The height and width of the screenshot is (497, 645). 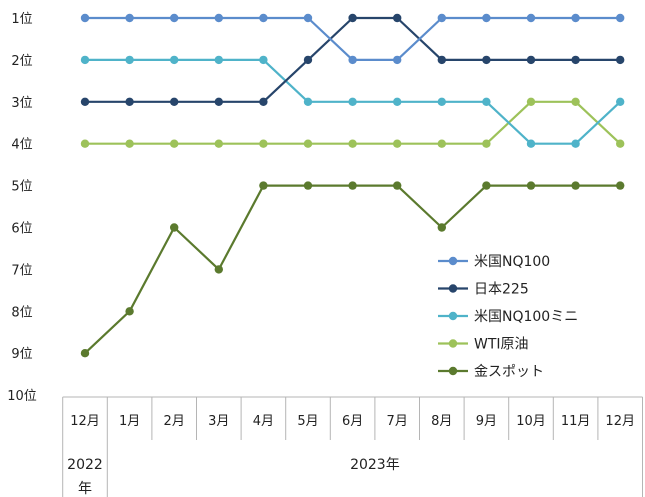 What do you see at coordinates (21, 145) in the screenshot?
I see `y-tick-label: 4位` at bounding box center [21, 145].